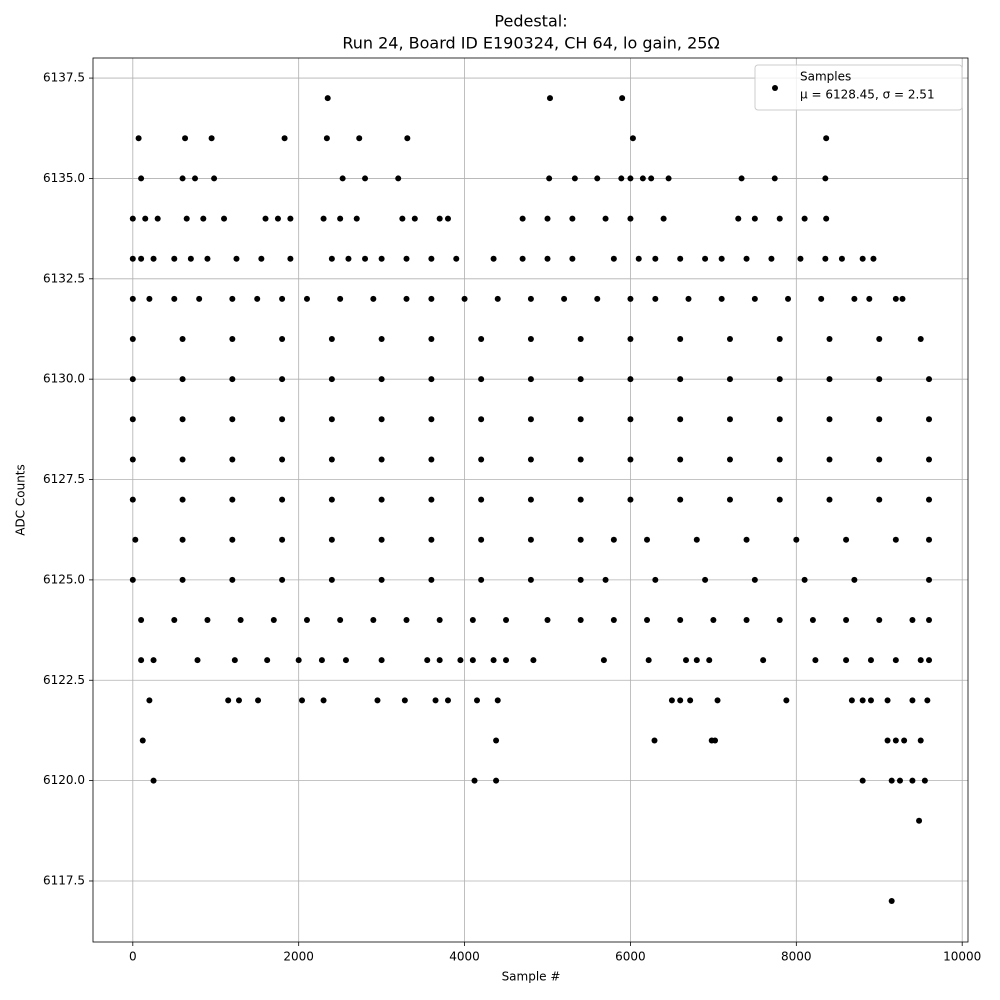 This screenshot has height=1000, width=1000. What do you see at coordinates (867, 95) in the screenshot?
I see `legend-annotation: μ = 6128.45, σ = 2.51` at bounding box center [867, 95].